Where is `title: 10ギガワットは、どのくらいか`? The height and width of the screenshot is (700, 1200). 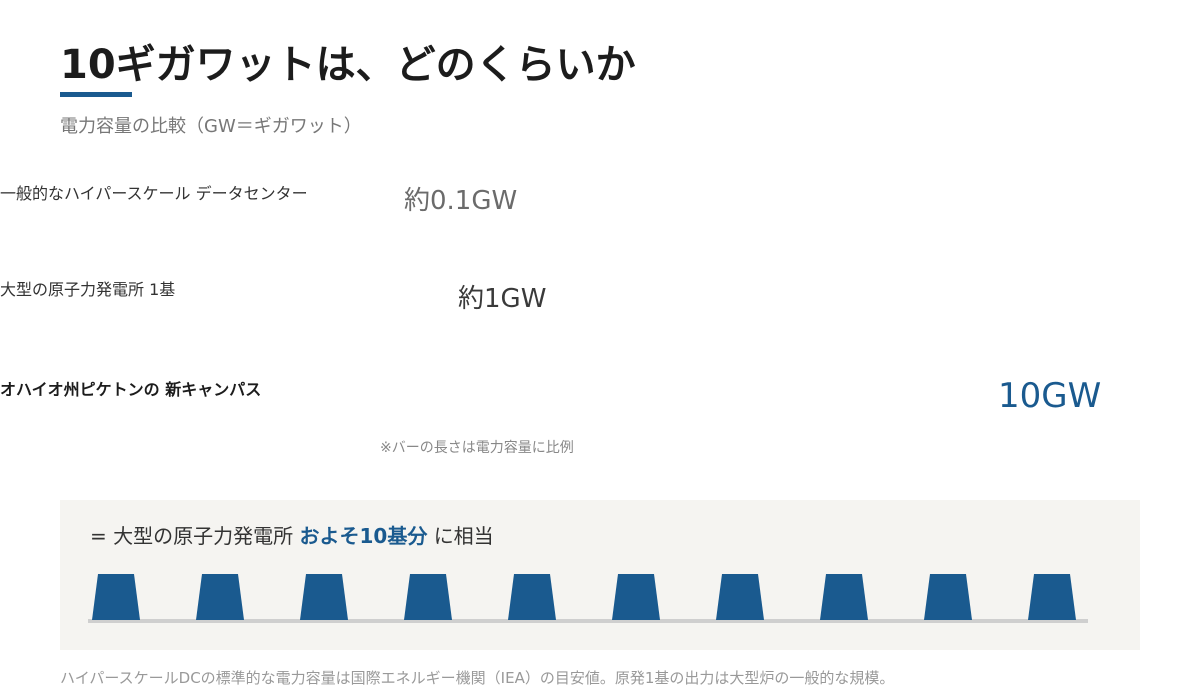
title: 10ギガワットは、どのくらいか is located at coordinates (348, 65).